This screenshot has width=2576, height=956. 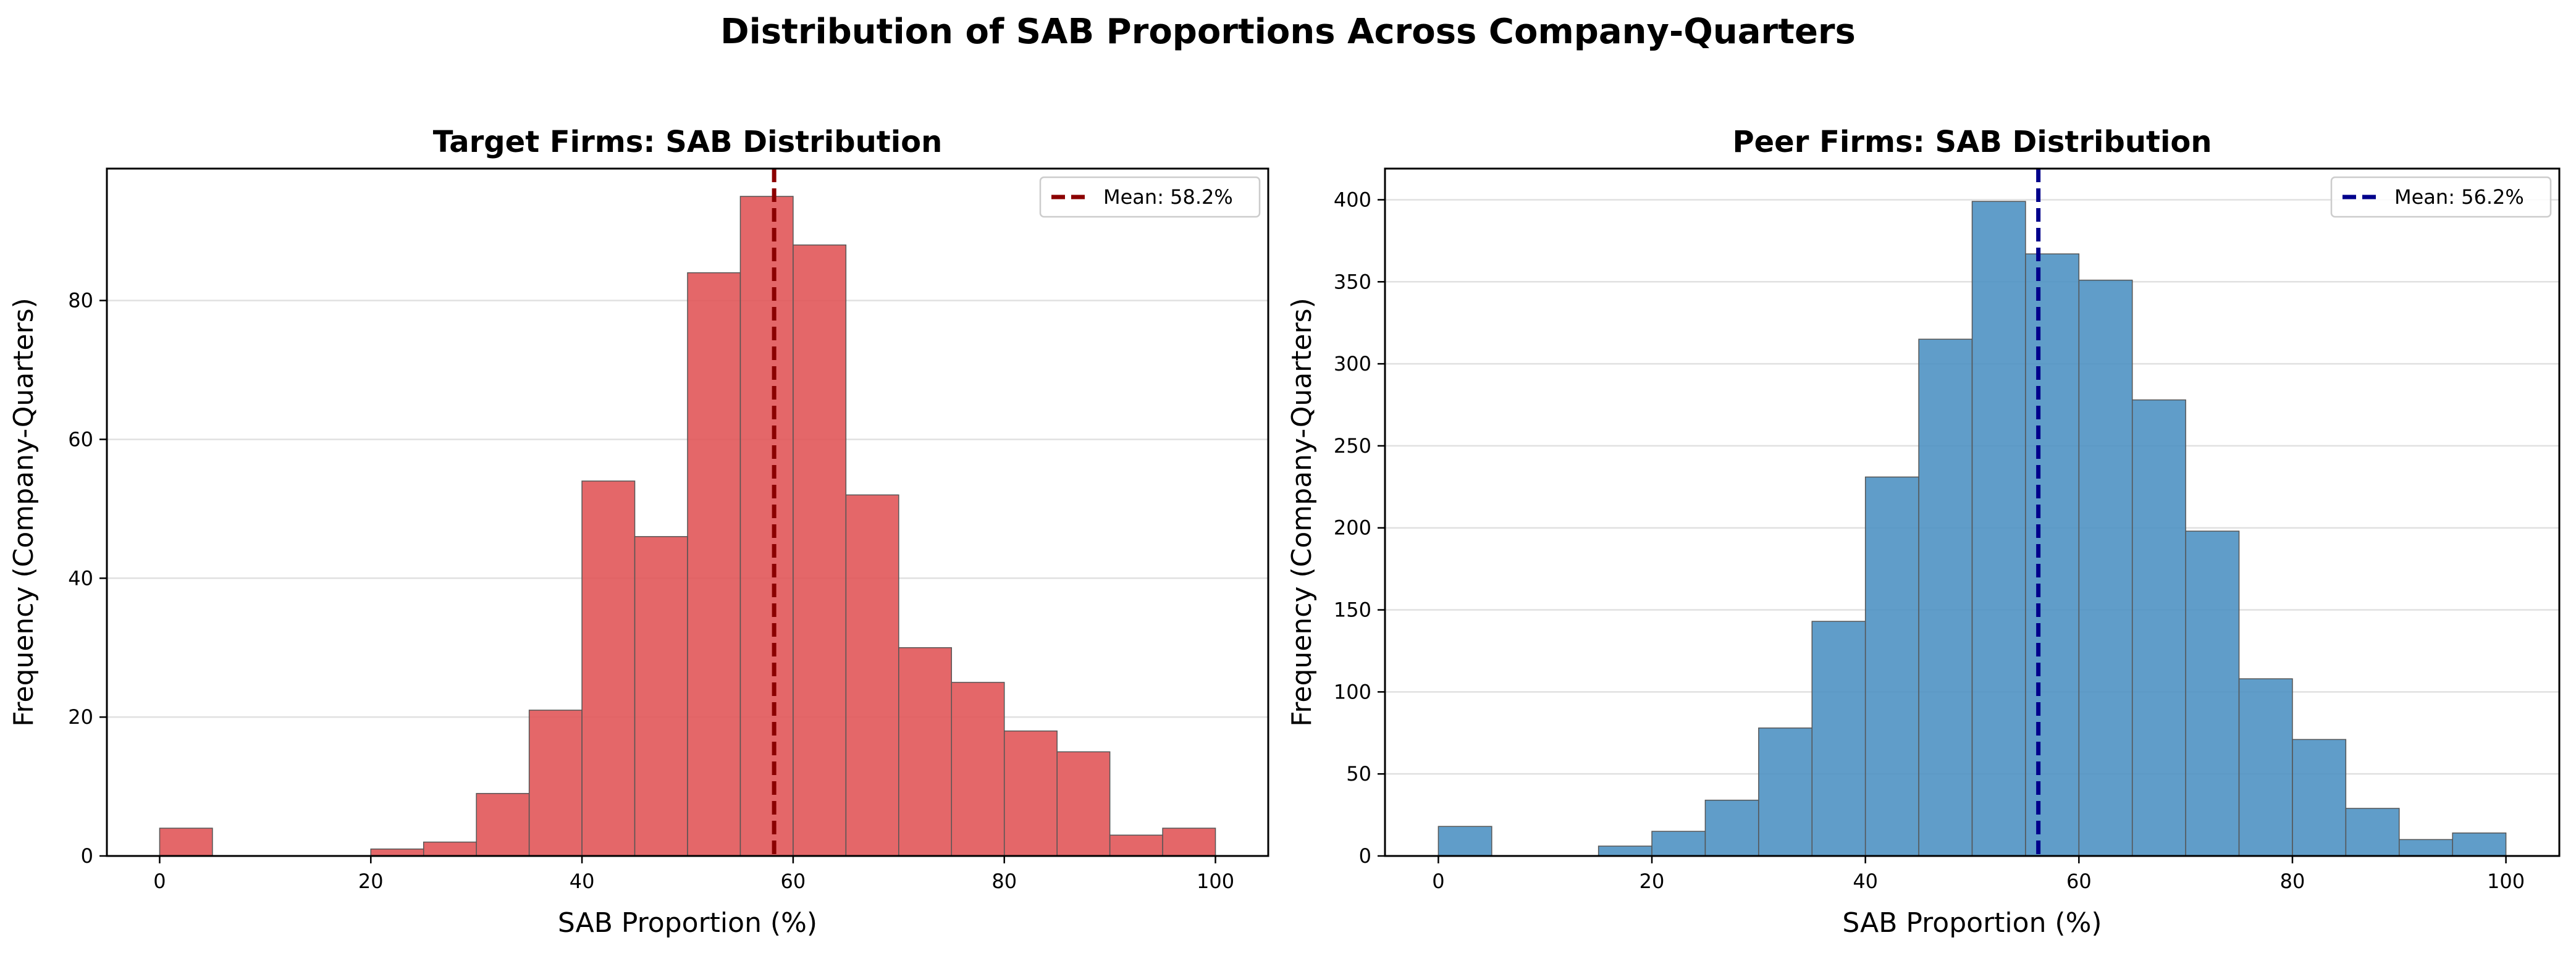 I want to click on y-tick-label: 80, so click(x=80, y=300).